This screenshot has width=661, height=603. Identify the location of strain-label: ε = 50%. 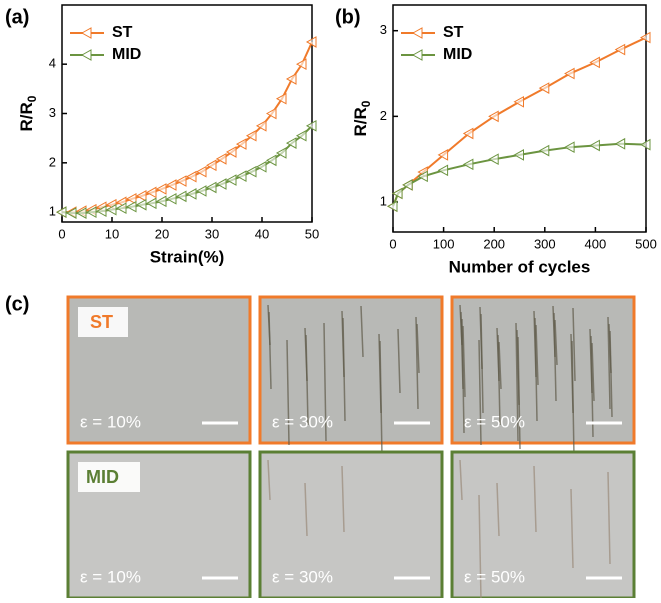
(494, 421).